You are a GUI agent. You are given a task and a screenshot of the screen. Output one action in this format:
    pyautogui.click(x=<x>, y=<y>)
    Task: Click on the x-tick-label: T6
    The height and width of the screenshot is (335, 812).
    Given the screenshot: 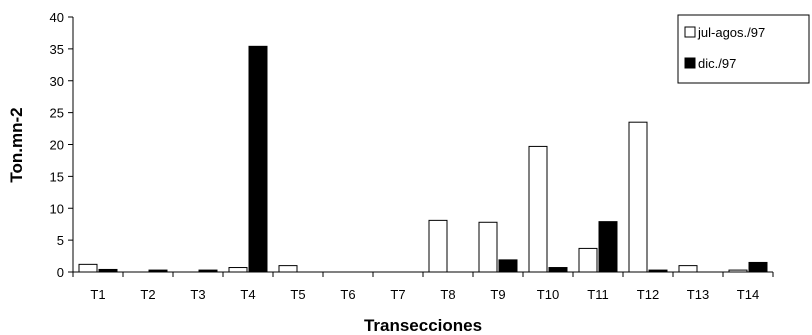 What is the action you would take?
    pyautogui.click(x=347, y=294)
    